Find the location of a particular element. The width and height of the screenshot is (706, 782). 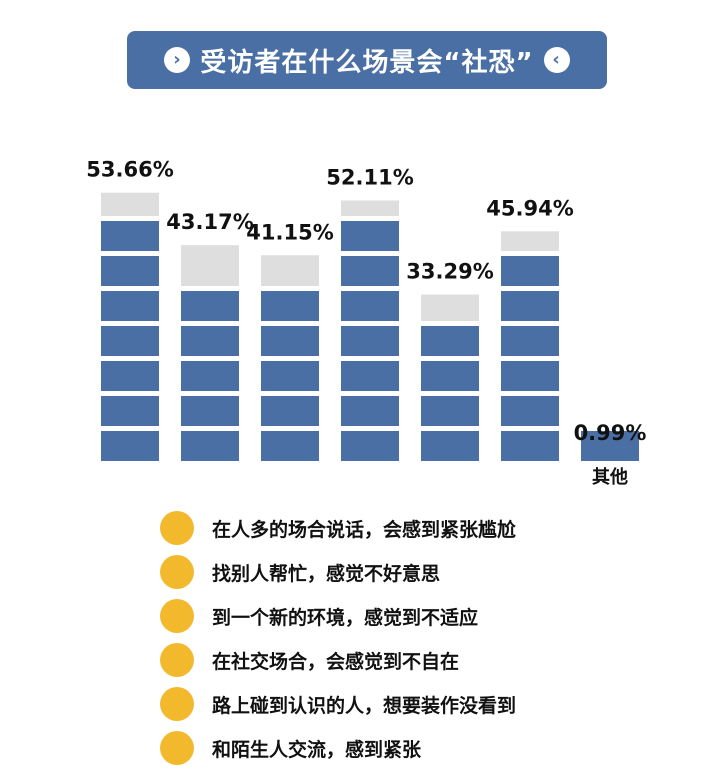

value-label: 53.66% is located at coordinates (129, 170).